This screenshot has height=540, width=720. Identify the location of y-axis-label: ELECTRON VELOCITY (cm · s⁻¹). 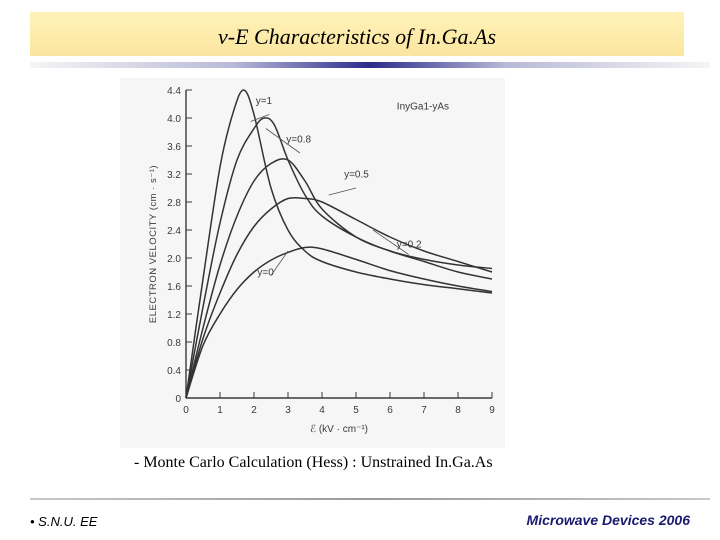
(153, 244).